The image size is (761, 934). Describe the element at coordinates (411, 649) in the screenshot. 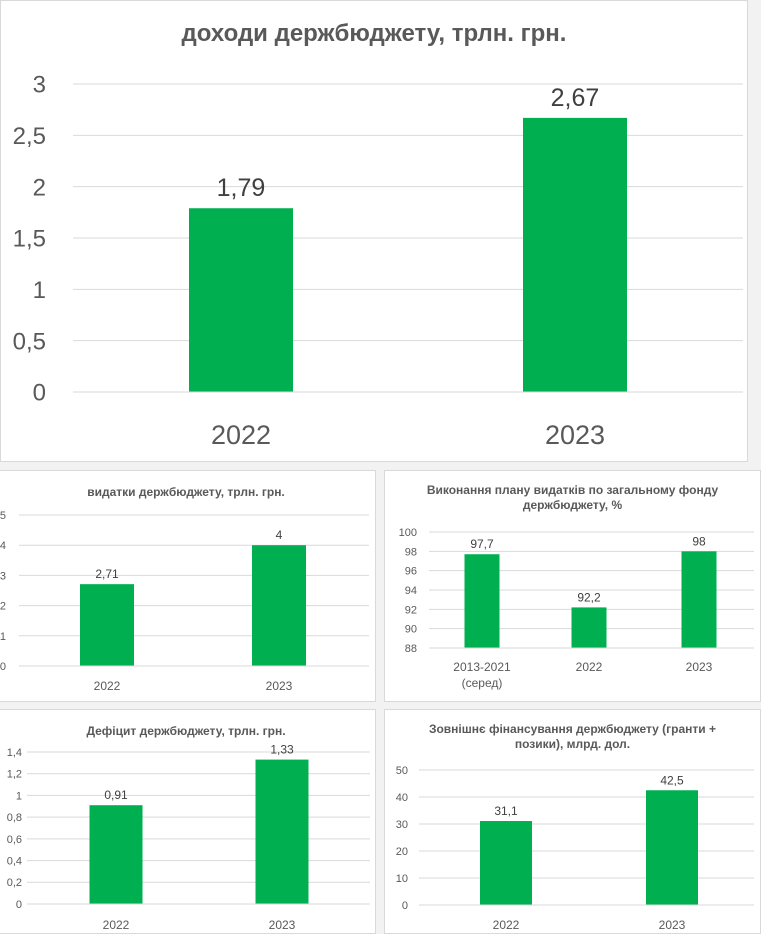

I see `y-tick-label: 88` at that location.